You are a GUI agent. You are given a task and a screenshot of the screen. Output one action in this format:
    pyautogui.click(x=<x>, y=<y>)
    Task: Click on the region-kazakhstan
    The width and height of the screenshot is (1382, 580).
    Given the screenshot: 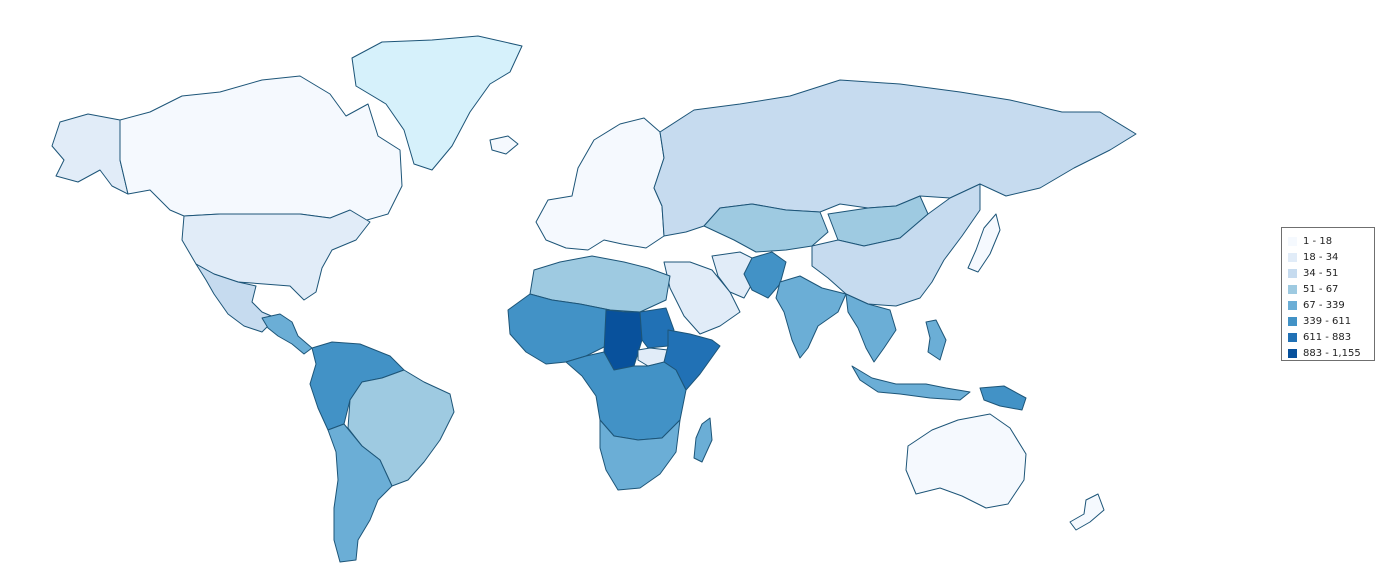 What is the action you would take?
    pyautogui.click(x=766, y=228)
    